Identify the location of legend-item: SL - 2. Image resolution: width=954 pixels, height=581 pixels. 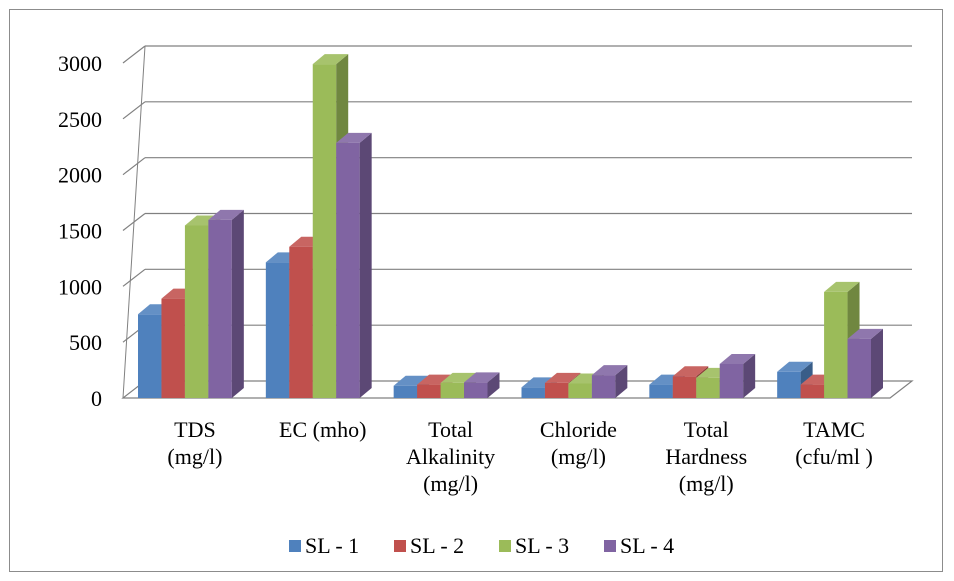
(429, 545).